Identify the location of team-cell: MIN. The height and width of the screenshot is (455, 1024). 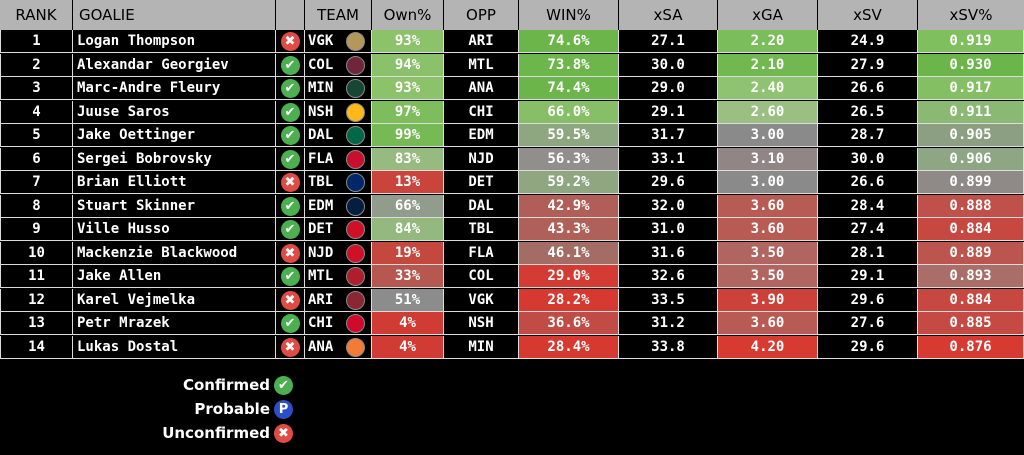
(338, 88).